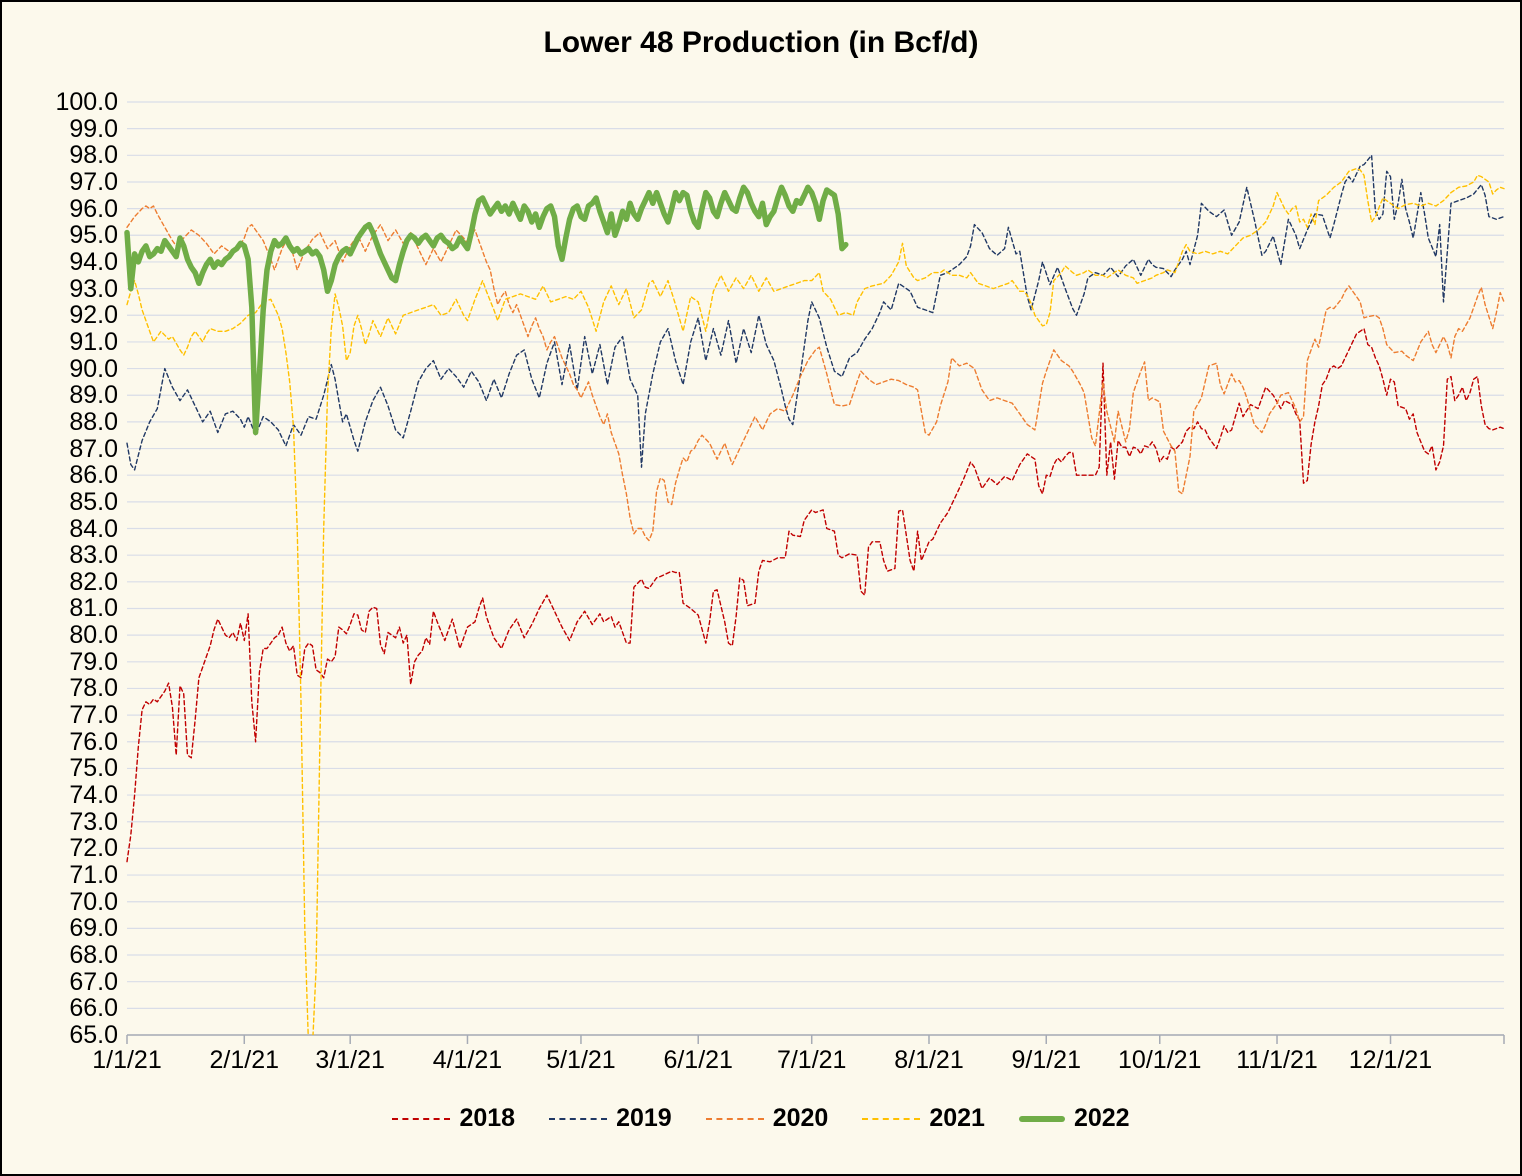 The height and width of the screenshot is (1176, 1522). I want to click on y-tick-label: 82.0, so click(93, 581).